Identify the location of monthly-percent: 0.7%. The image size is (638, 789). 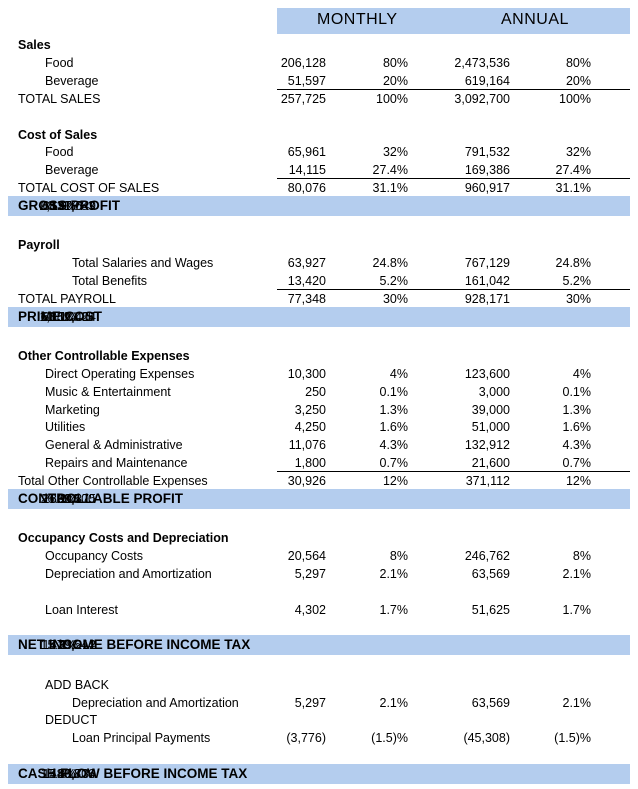
(394, 463).